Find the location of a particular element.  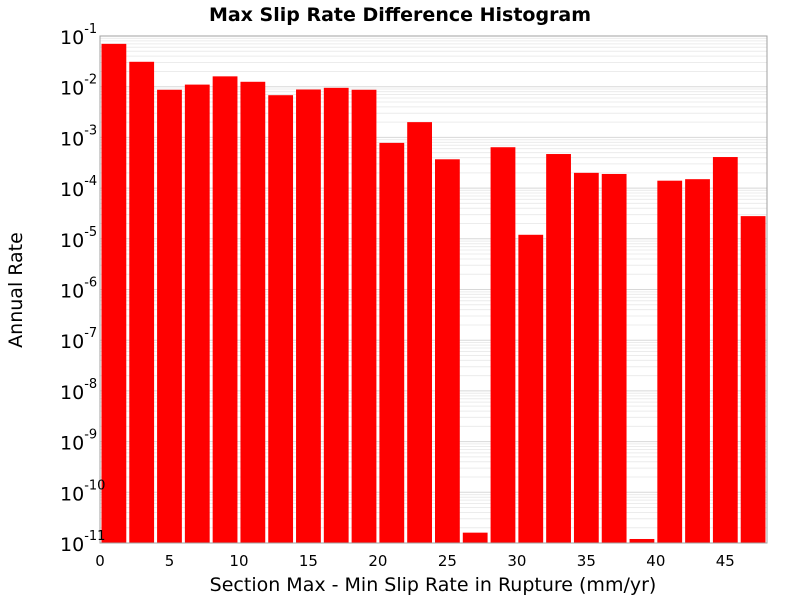

y-tick-exponent: -7 is located at coordinates (90, 333).